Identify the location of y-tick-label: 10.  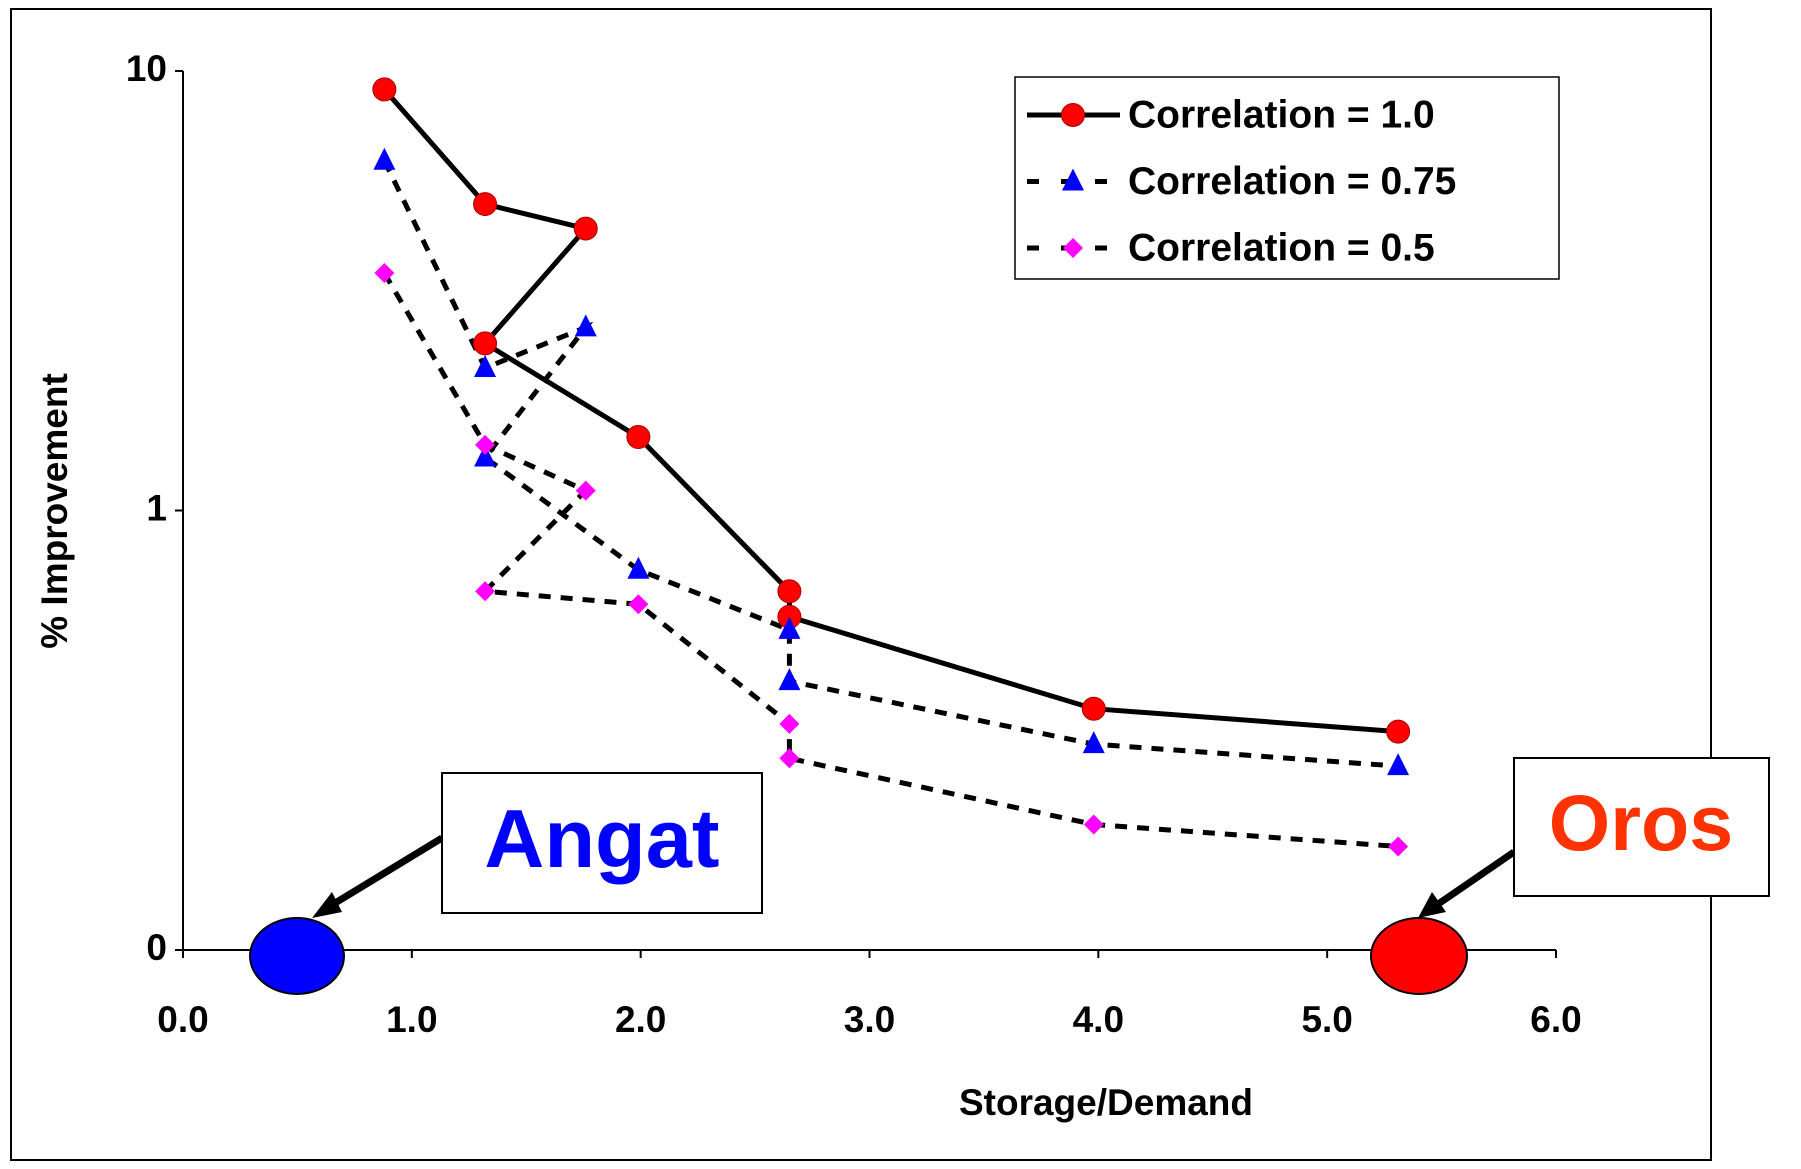
(146, 68).